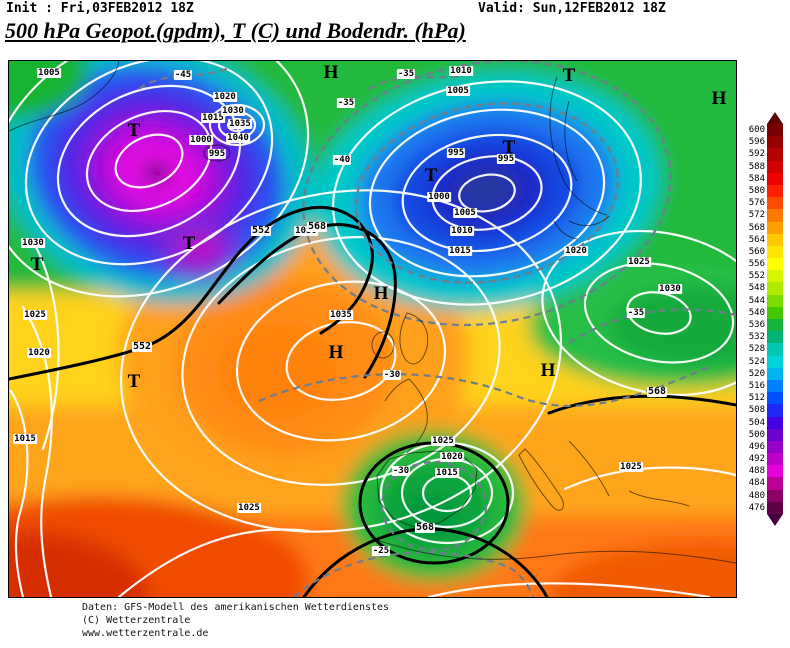  Describe the element at coordinates (762, 495) in the screenshot. I see `colorbar-entry: 480` at that location.